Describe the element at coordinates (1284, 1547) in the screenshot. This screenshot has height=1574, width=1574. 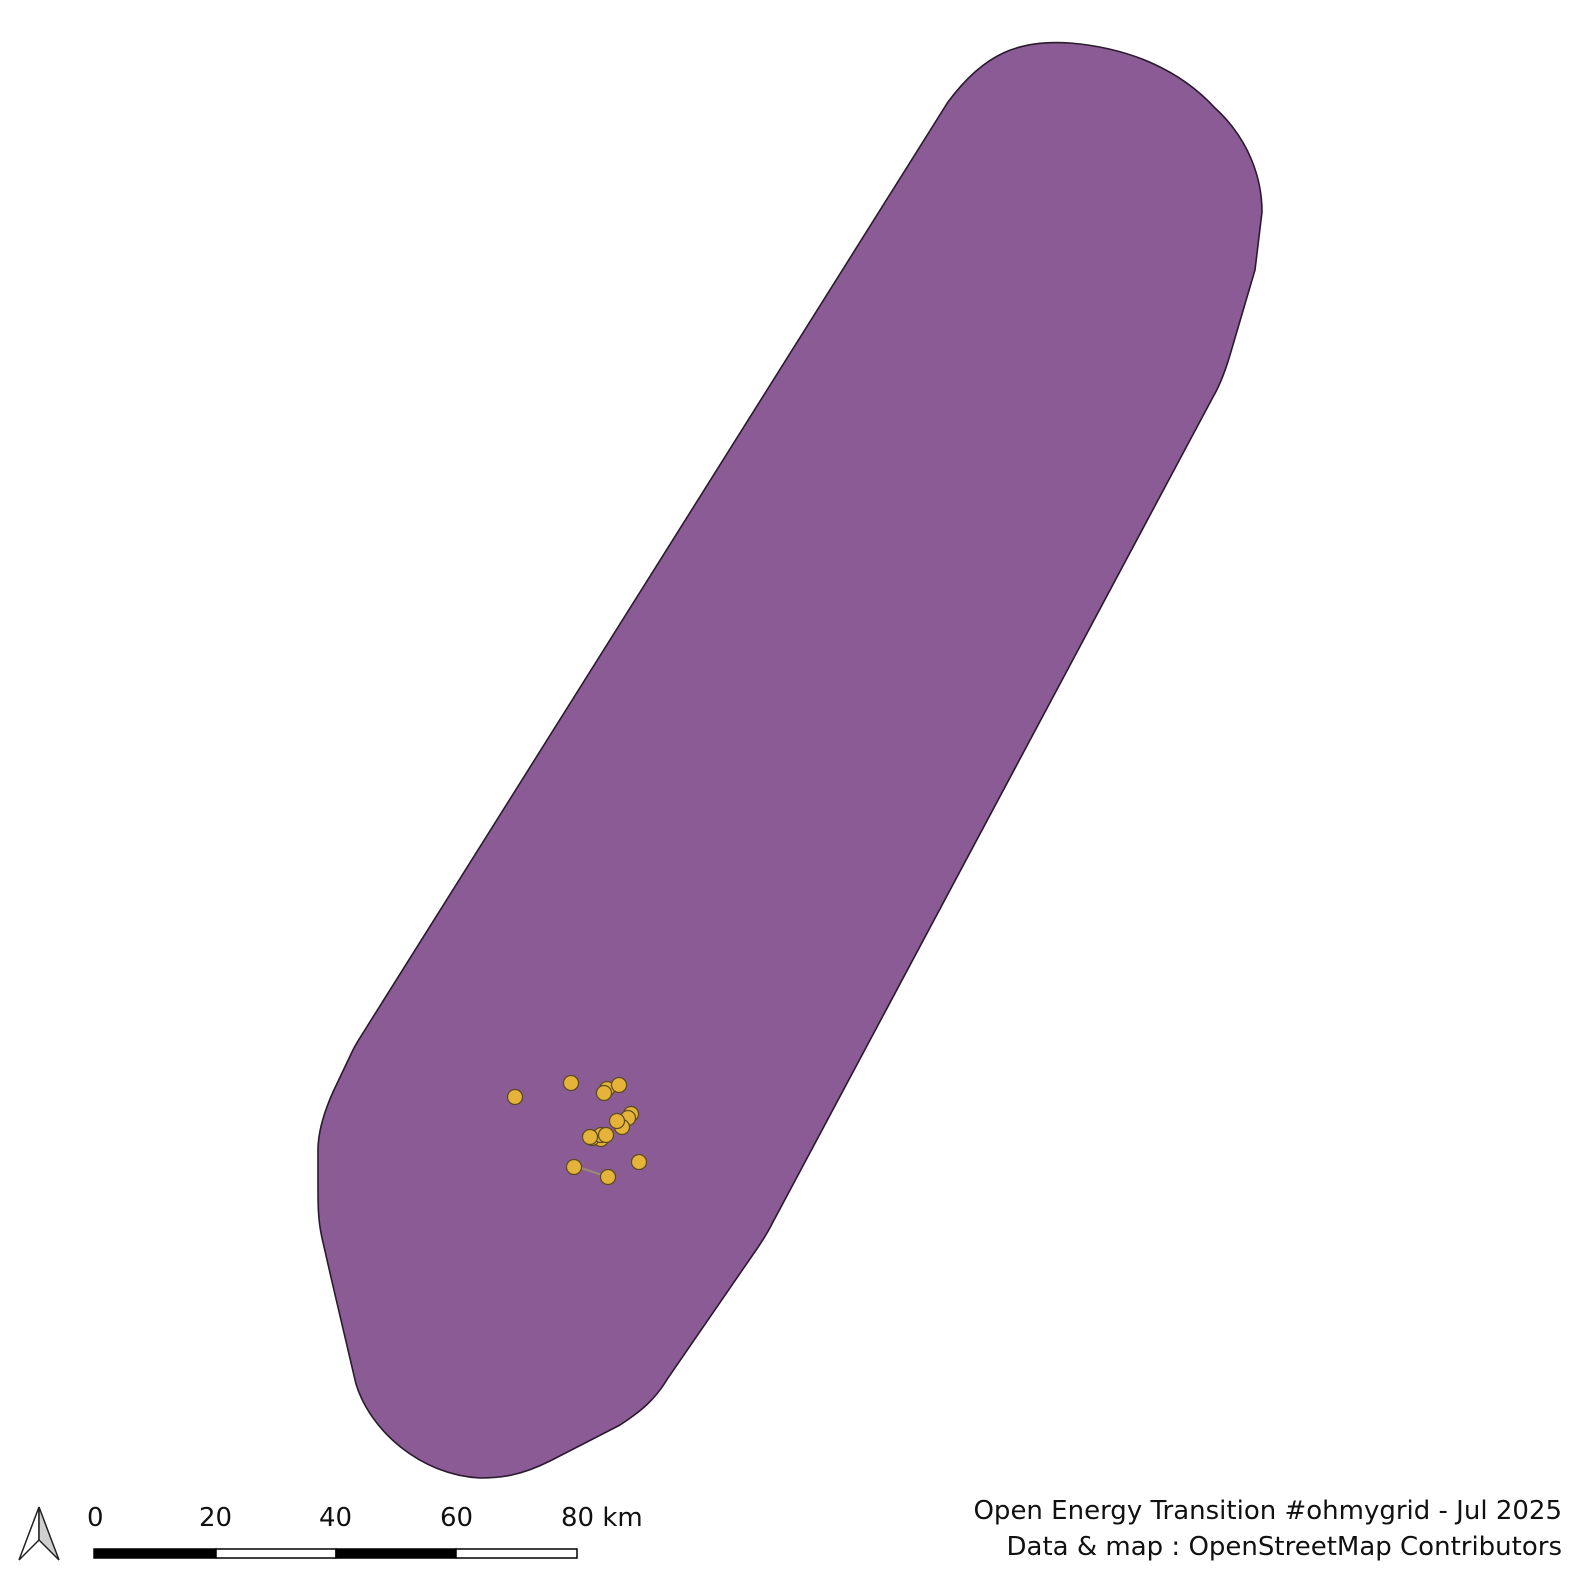
I see `attribution-source: Data & map : OpenStreetMap Contributors` at that location.